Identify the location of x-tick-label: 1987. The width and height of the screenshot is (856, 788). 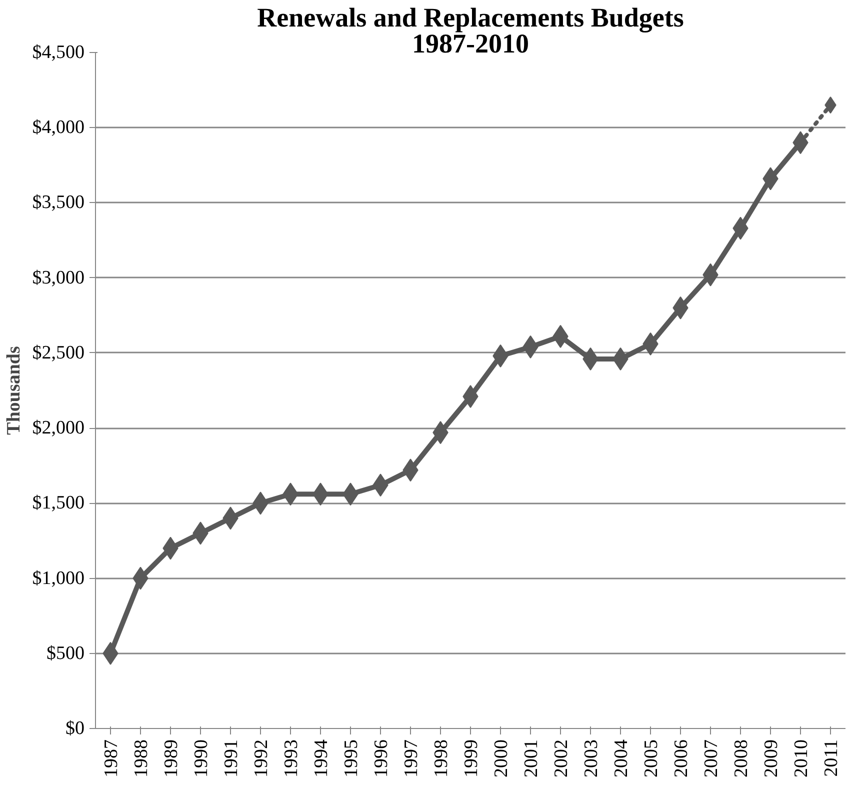
(111, 759).